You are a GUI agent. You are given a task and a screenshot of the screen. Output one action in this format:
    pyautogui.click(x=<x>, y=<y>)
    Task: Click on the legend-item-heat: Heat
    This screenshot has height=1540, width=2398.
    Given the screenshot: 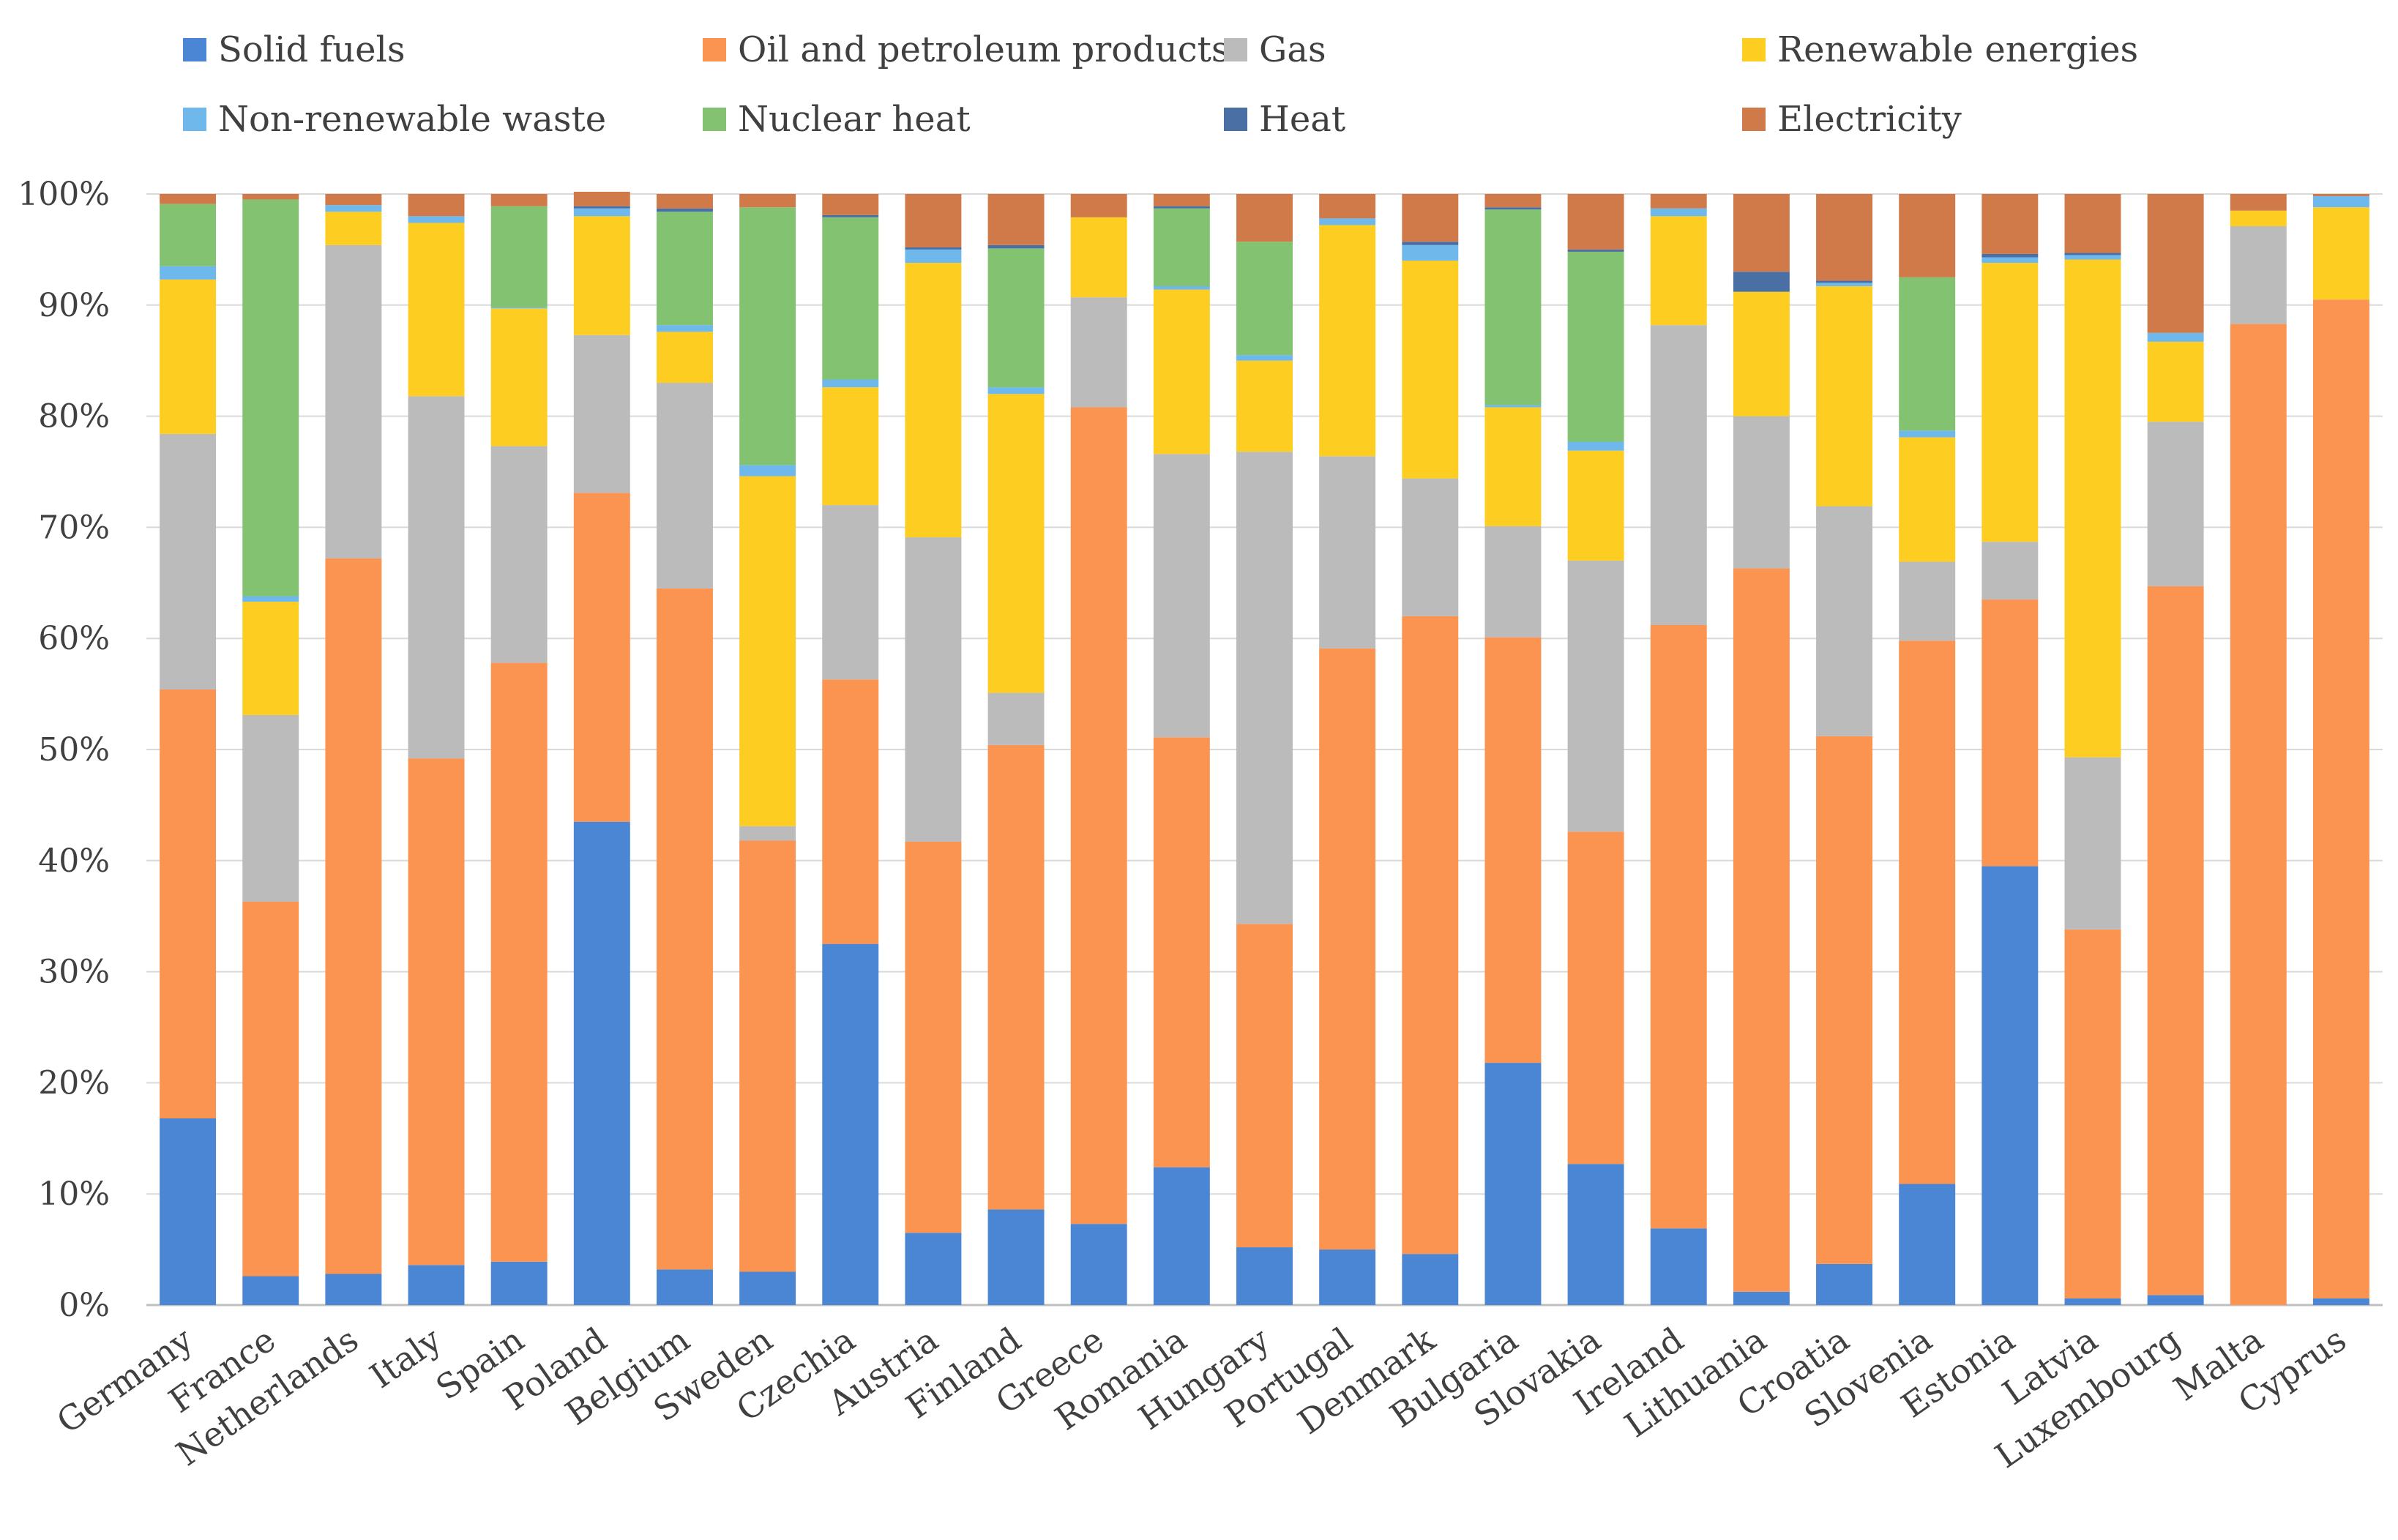 What is the action you would take?
    pyautogui.click(x=1284, y=119)
    